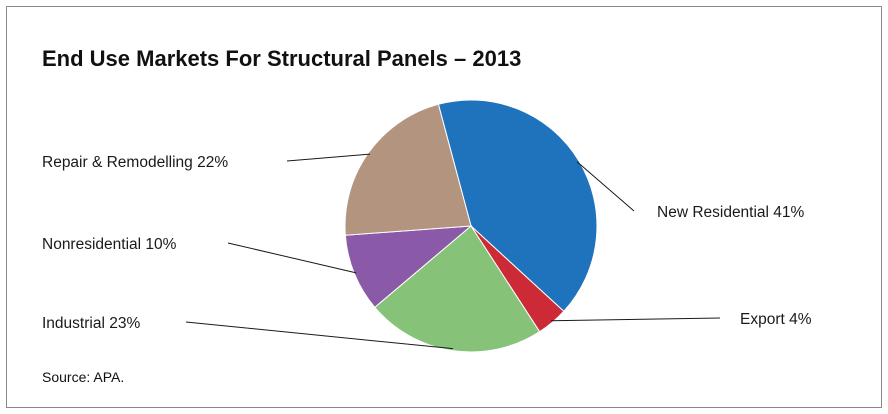 Image resolution: width=888 pixels, height=414 pixels. I want to click on leader-nonresidential, so click(292, 258).